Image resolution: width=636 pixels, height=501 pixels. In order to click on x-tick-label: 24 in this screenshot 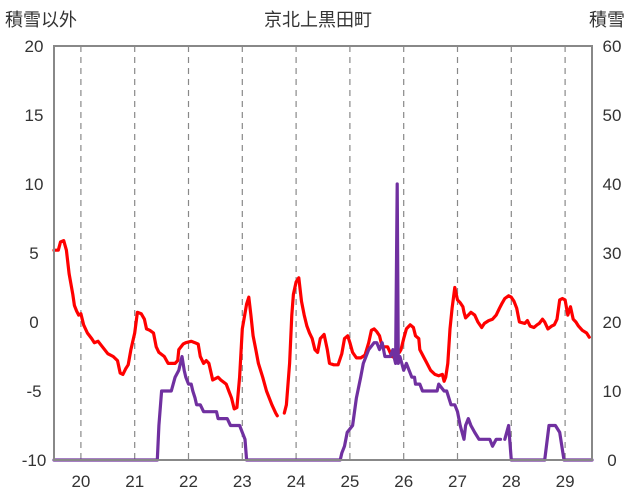, I will do `click(296, 481)`.